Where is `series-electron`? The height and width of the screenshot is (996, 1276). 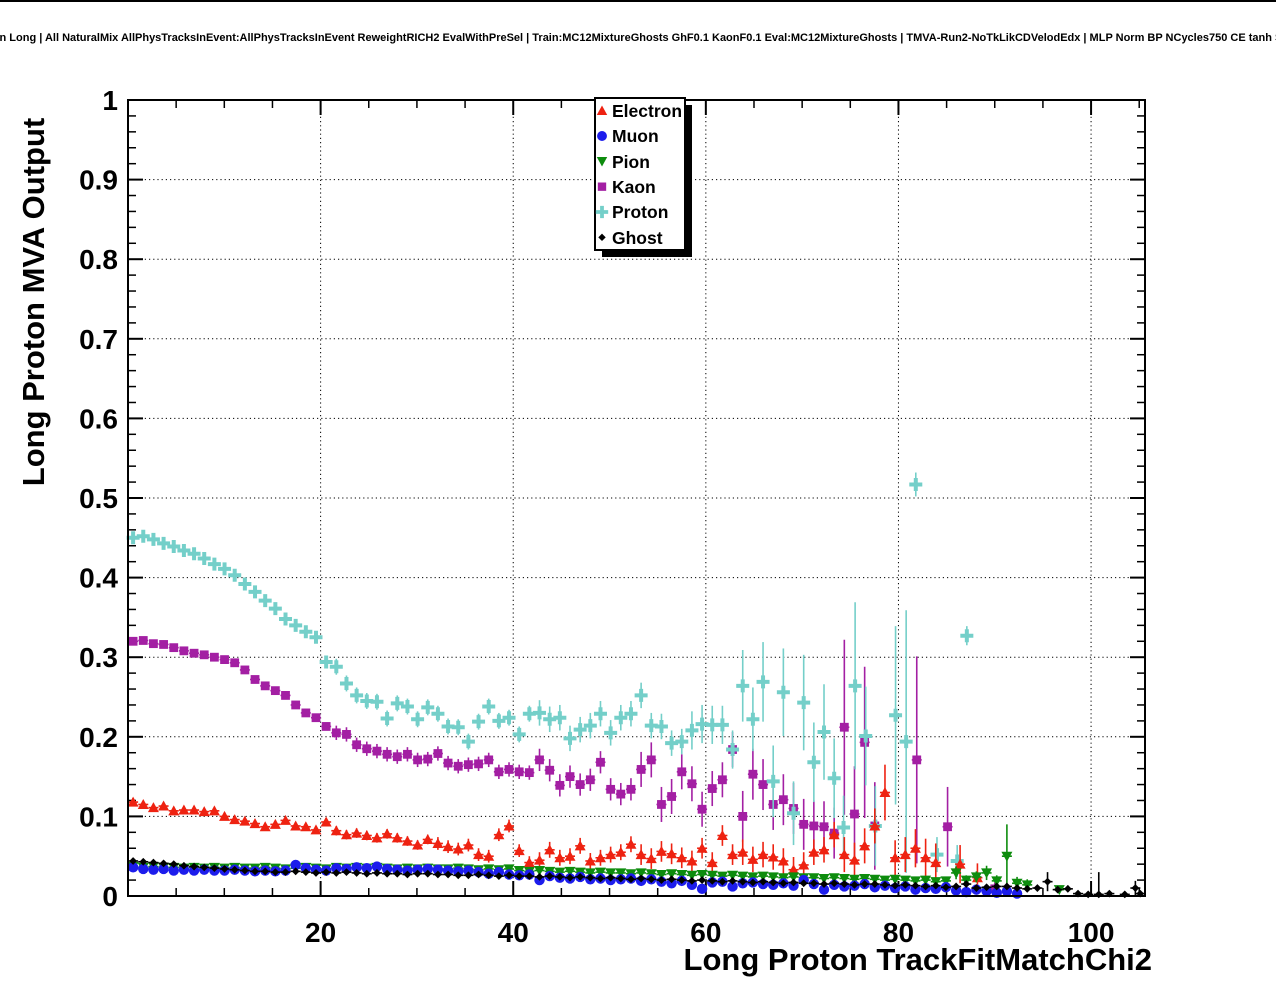 series-electron is located at coordinates (555, 828).